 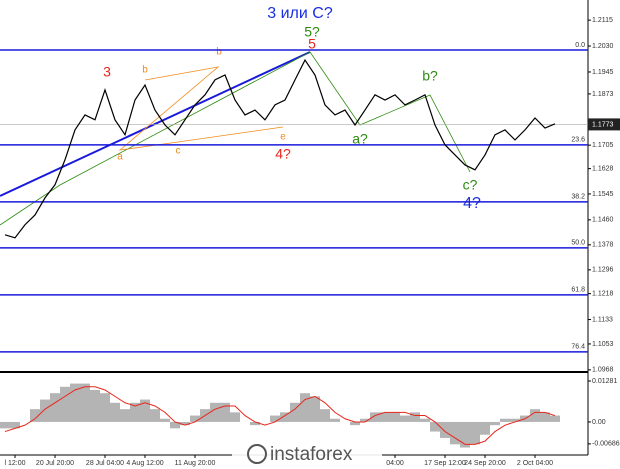 I want to click on y-tick-label: 1.1460, so click(x=603, y=220).